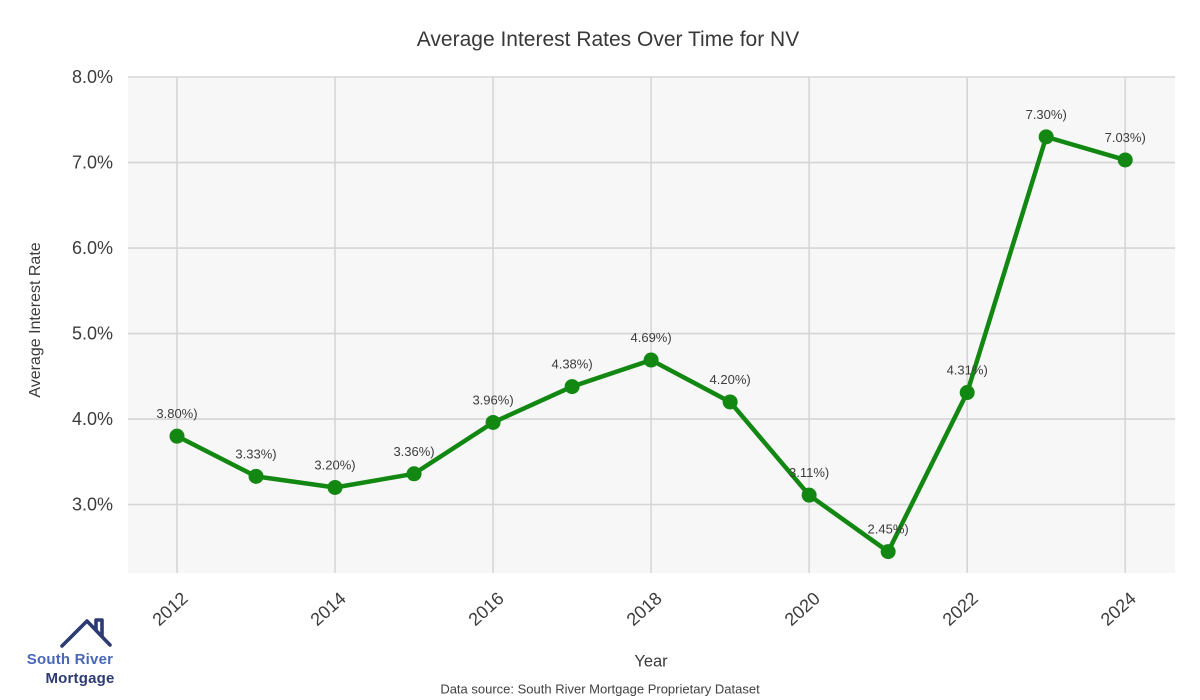 The height and width of the screenshot is (700, 1200). I want to click on x-axis-title: Year, so click(651, 661).